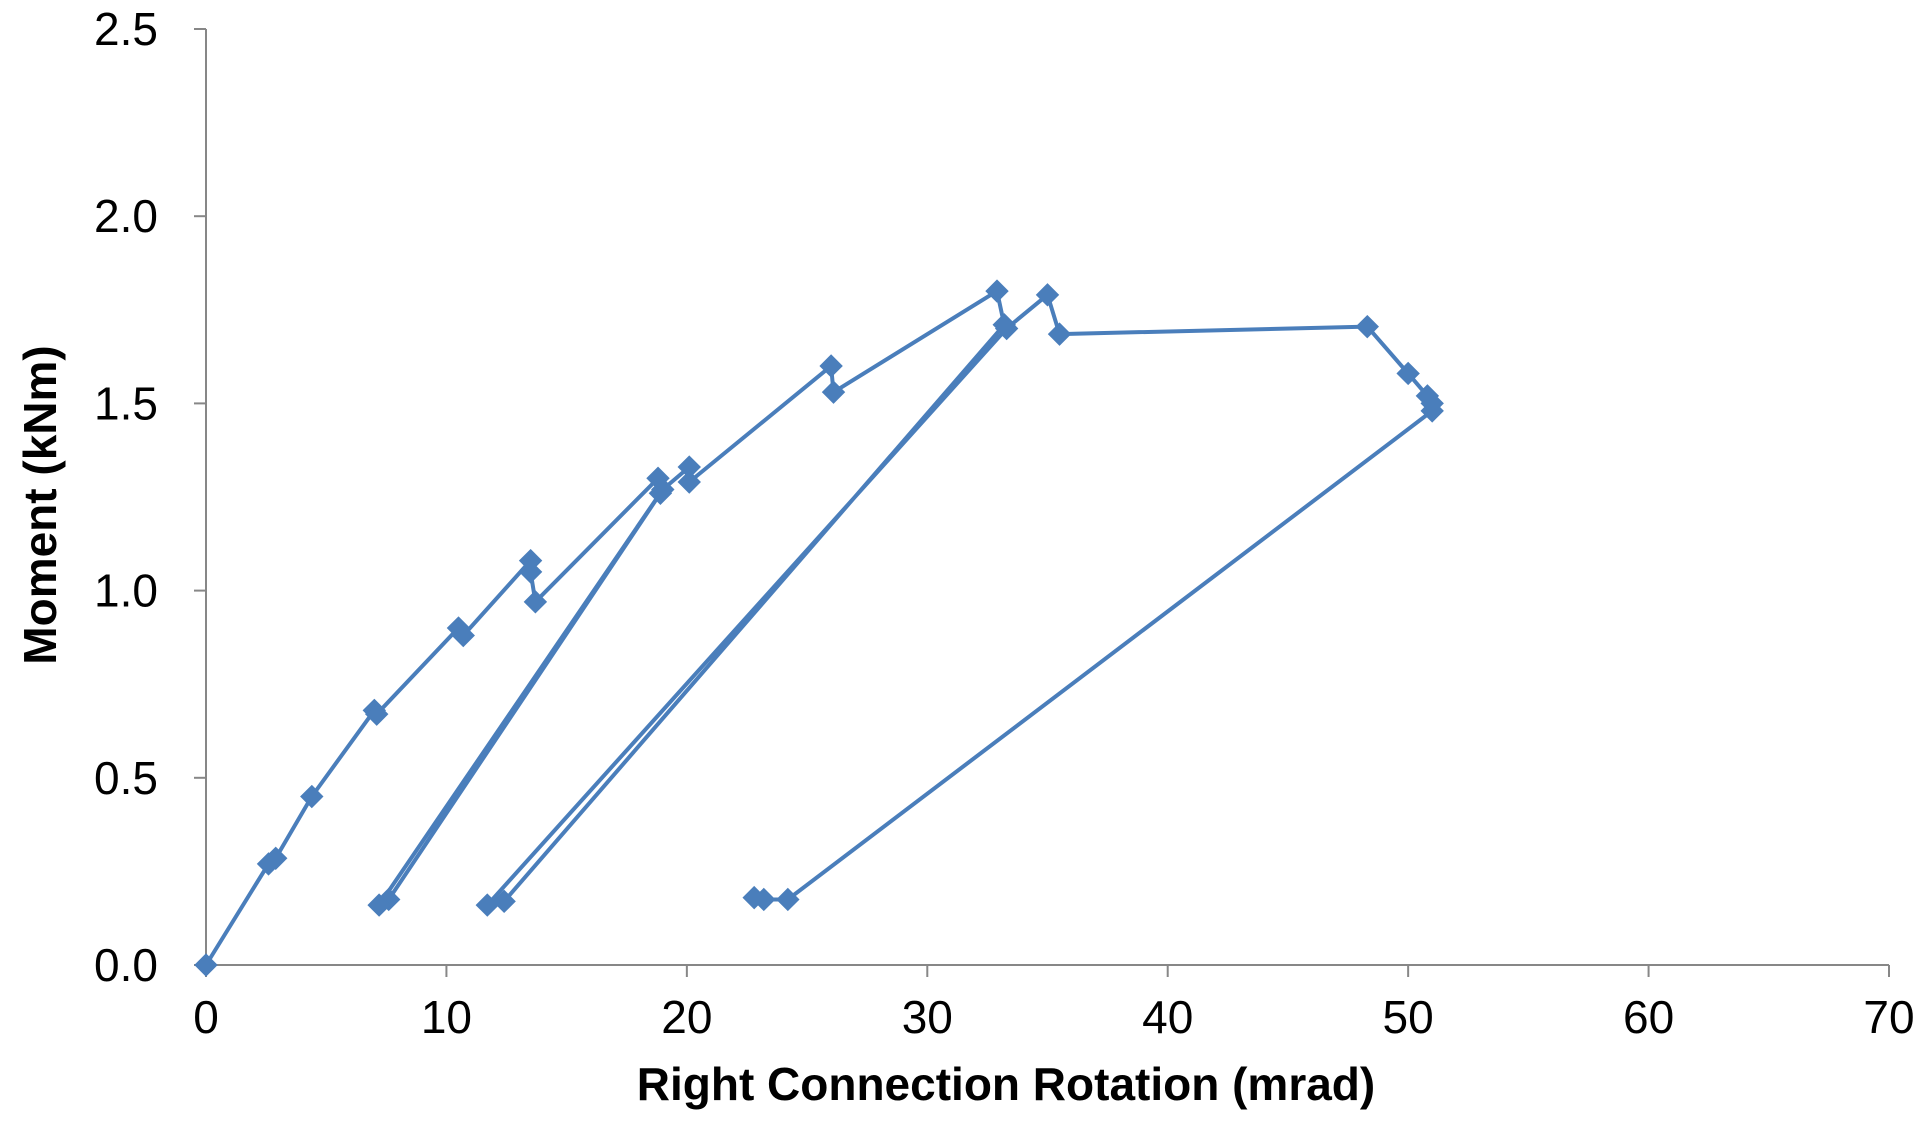 This screenshot has height=1143, width=1931. What do you see at coordinates (1167, 1017) in the screenshot?
I see `x-tick-label: 40` at bounding box center [1167, 1017].